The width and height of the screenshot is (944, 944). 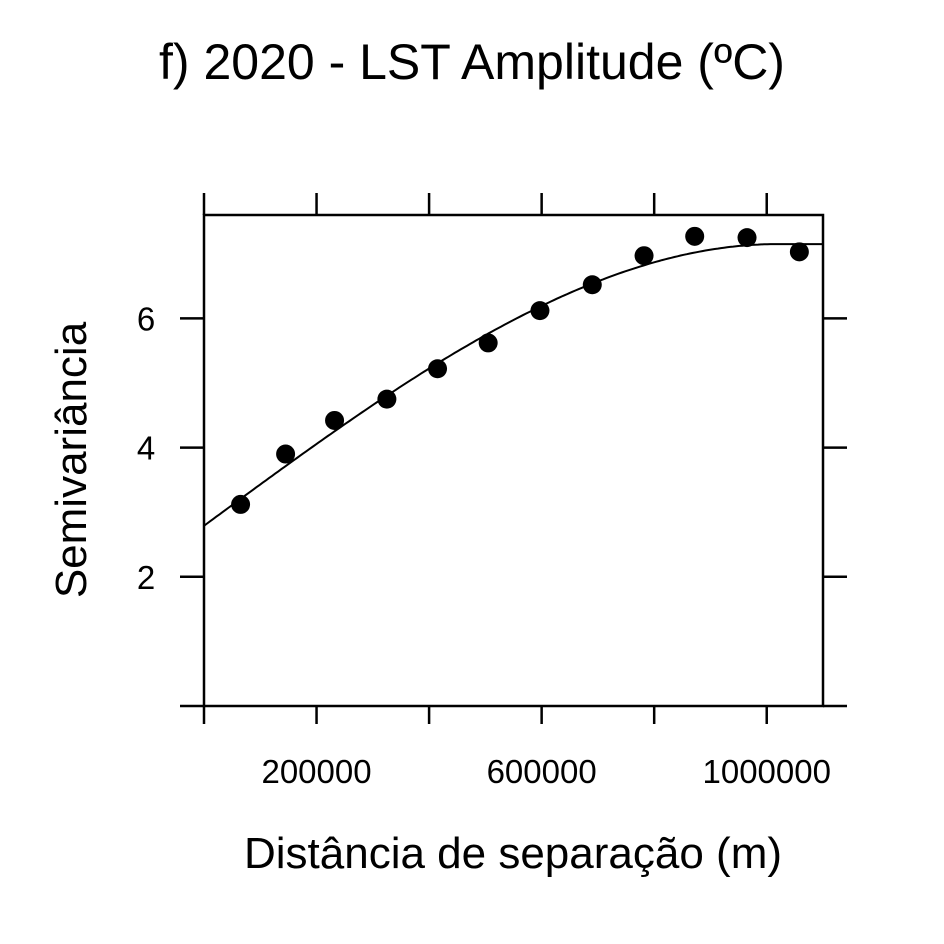 I want to click on y-tick-label-0: 2, so click(x=146, y=577).